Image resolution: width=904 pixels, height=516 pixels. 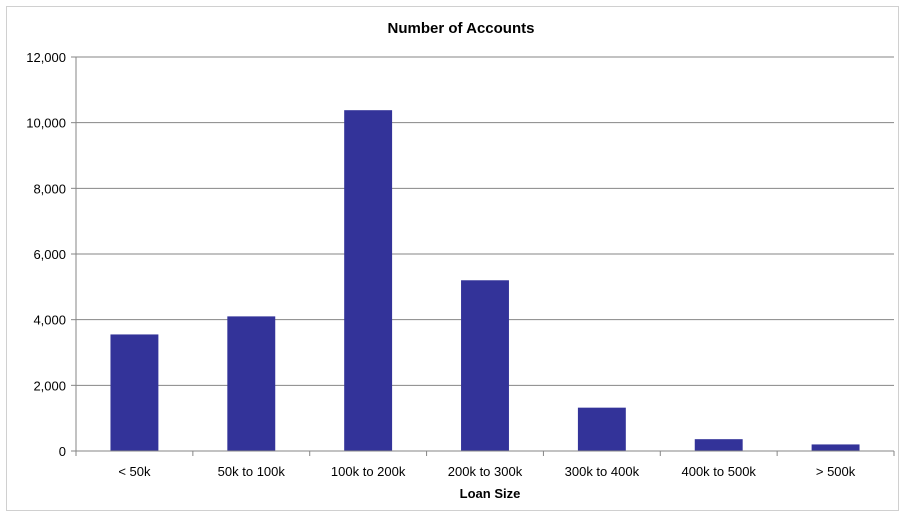 I want to click on y-tick-labels: 0 2,000 4,000 6,000 8,000 10,000 12,000, so click(x=46, y=254).